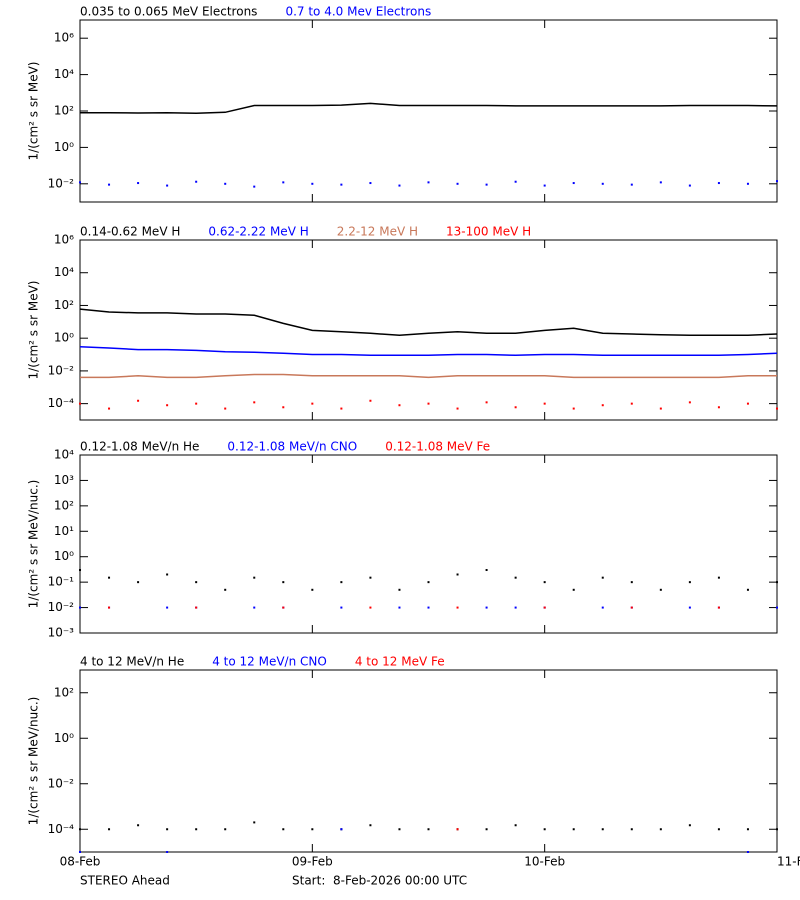  Describe the element at coordinates (400, 662) in the screenshot. I see `legend-entry: 4 to 12 MeV Fe` at that location.